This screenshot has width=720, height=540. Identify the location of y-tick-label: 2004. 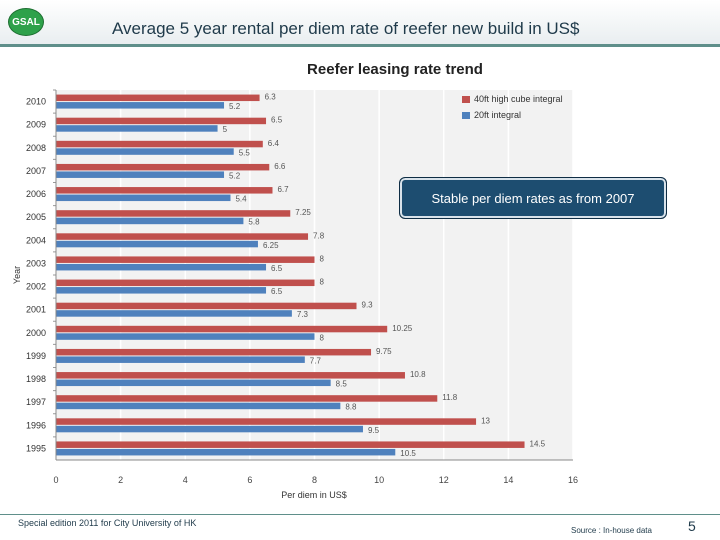
(36, 240).